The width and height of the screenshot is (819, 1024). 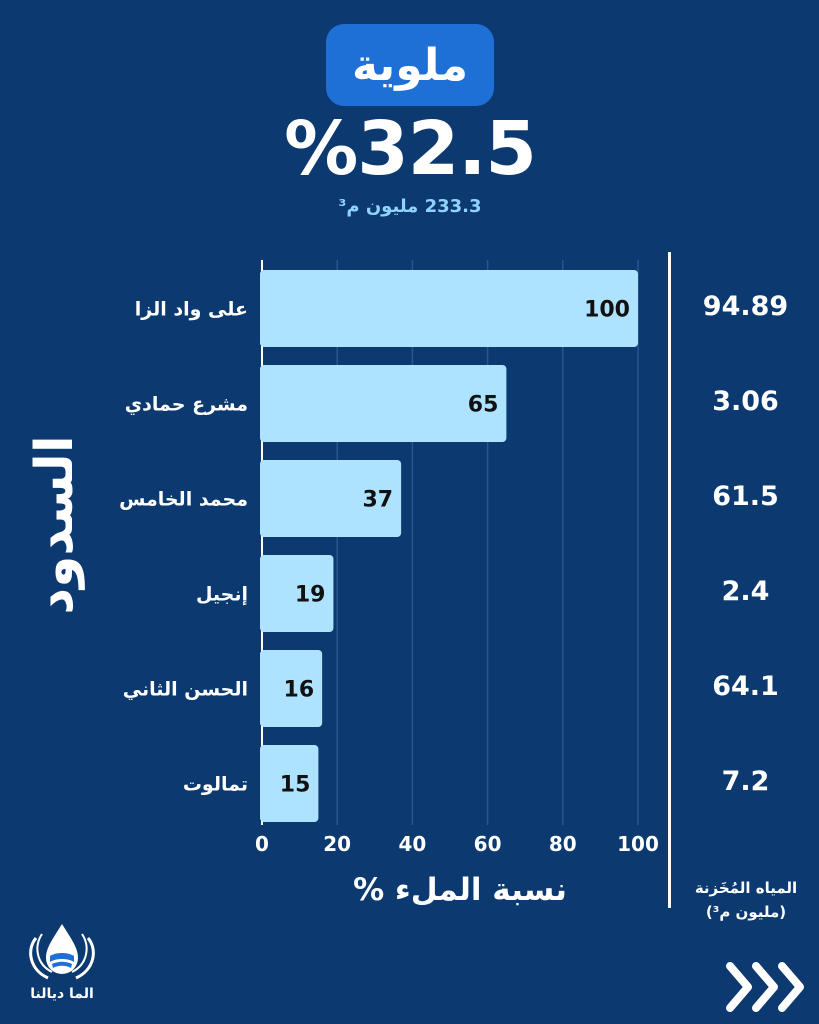 What do you see at coordinates (745, 781) in the screenshot?
I see `stored-water-value-5: 7.2` at bounding box center [745, 781].